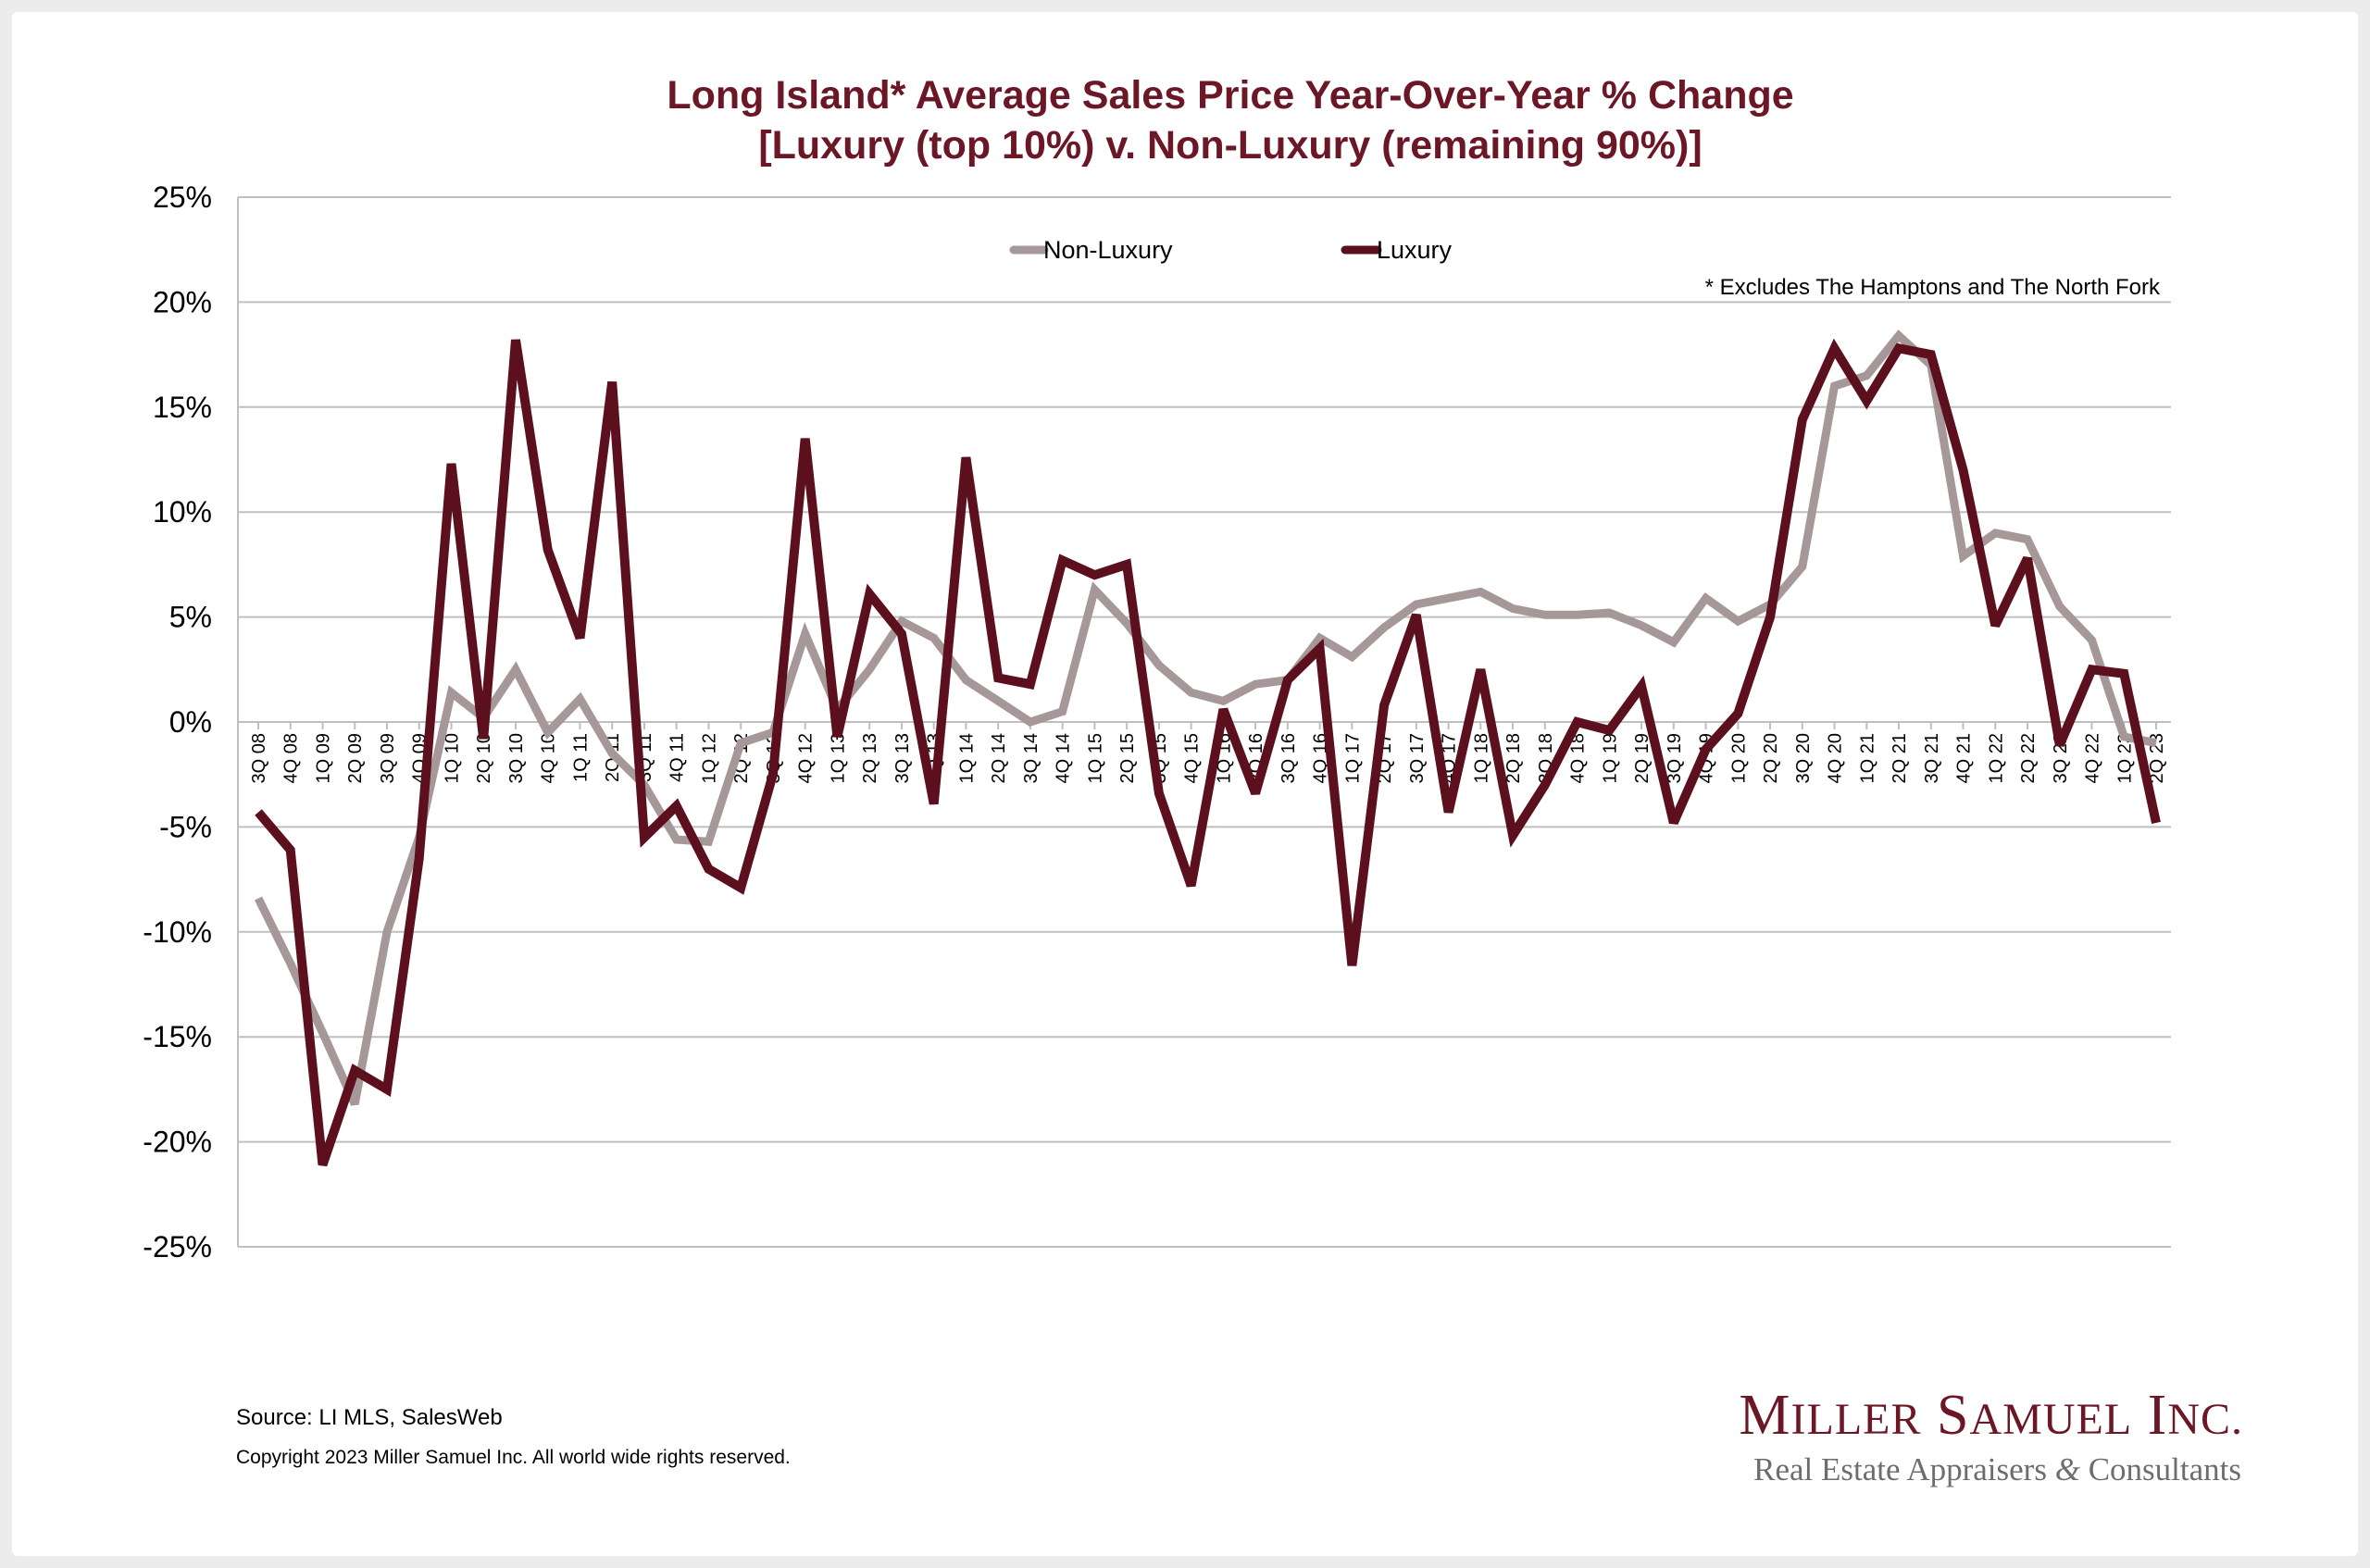  I want to click on x-tick-label: 4Q 14, so click(1064, 758).